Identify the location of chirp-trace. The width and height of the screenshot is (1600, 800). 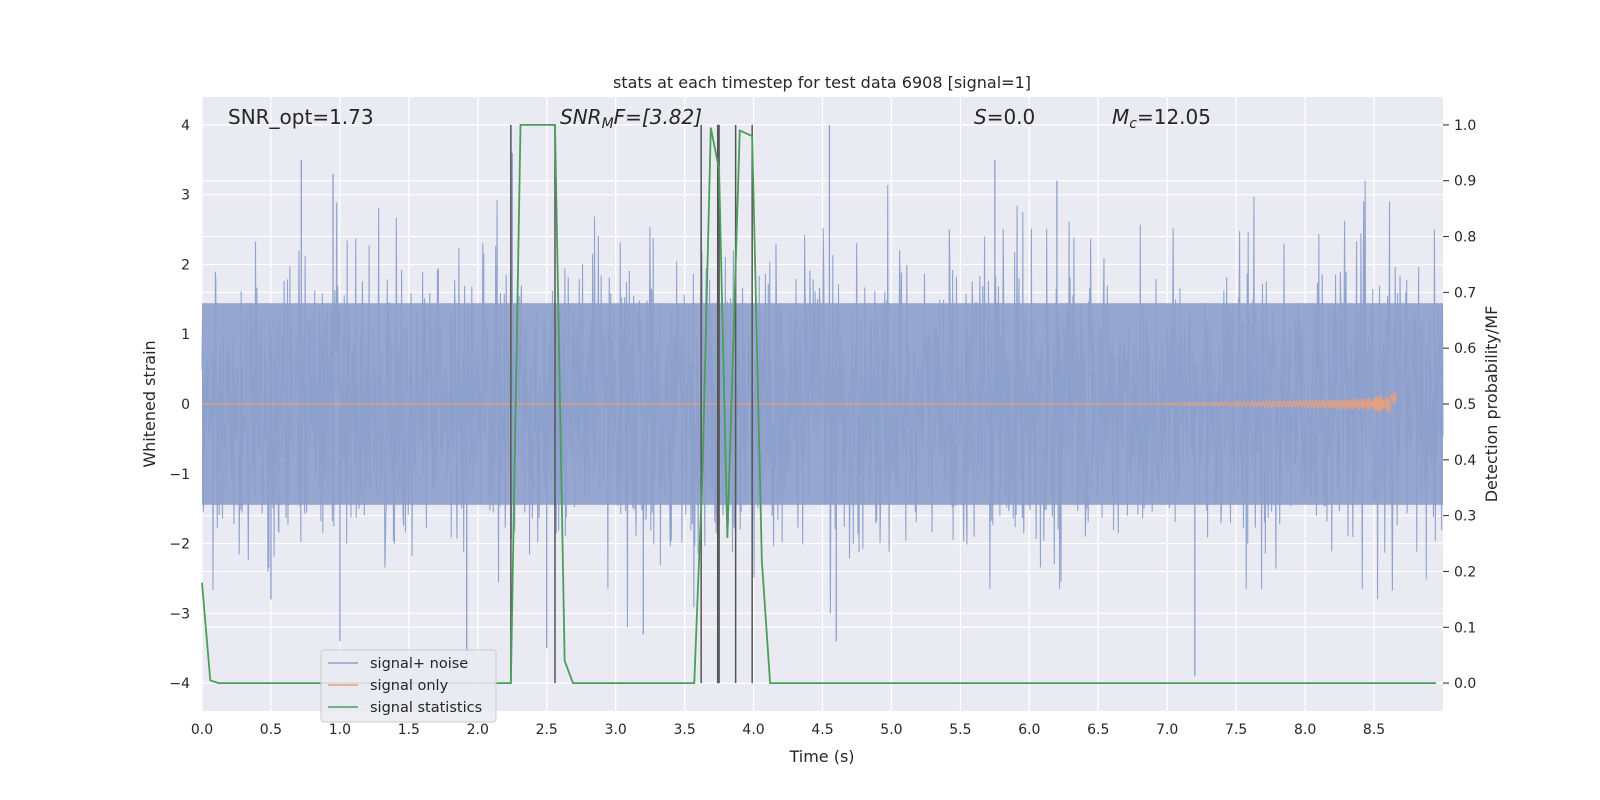
(799, 403).